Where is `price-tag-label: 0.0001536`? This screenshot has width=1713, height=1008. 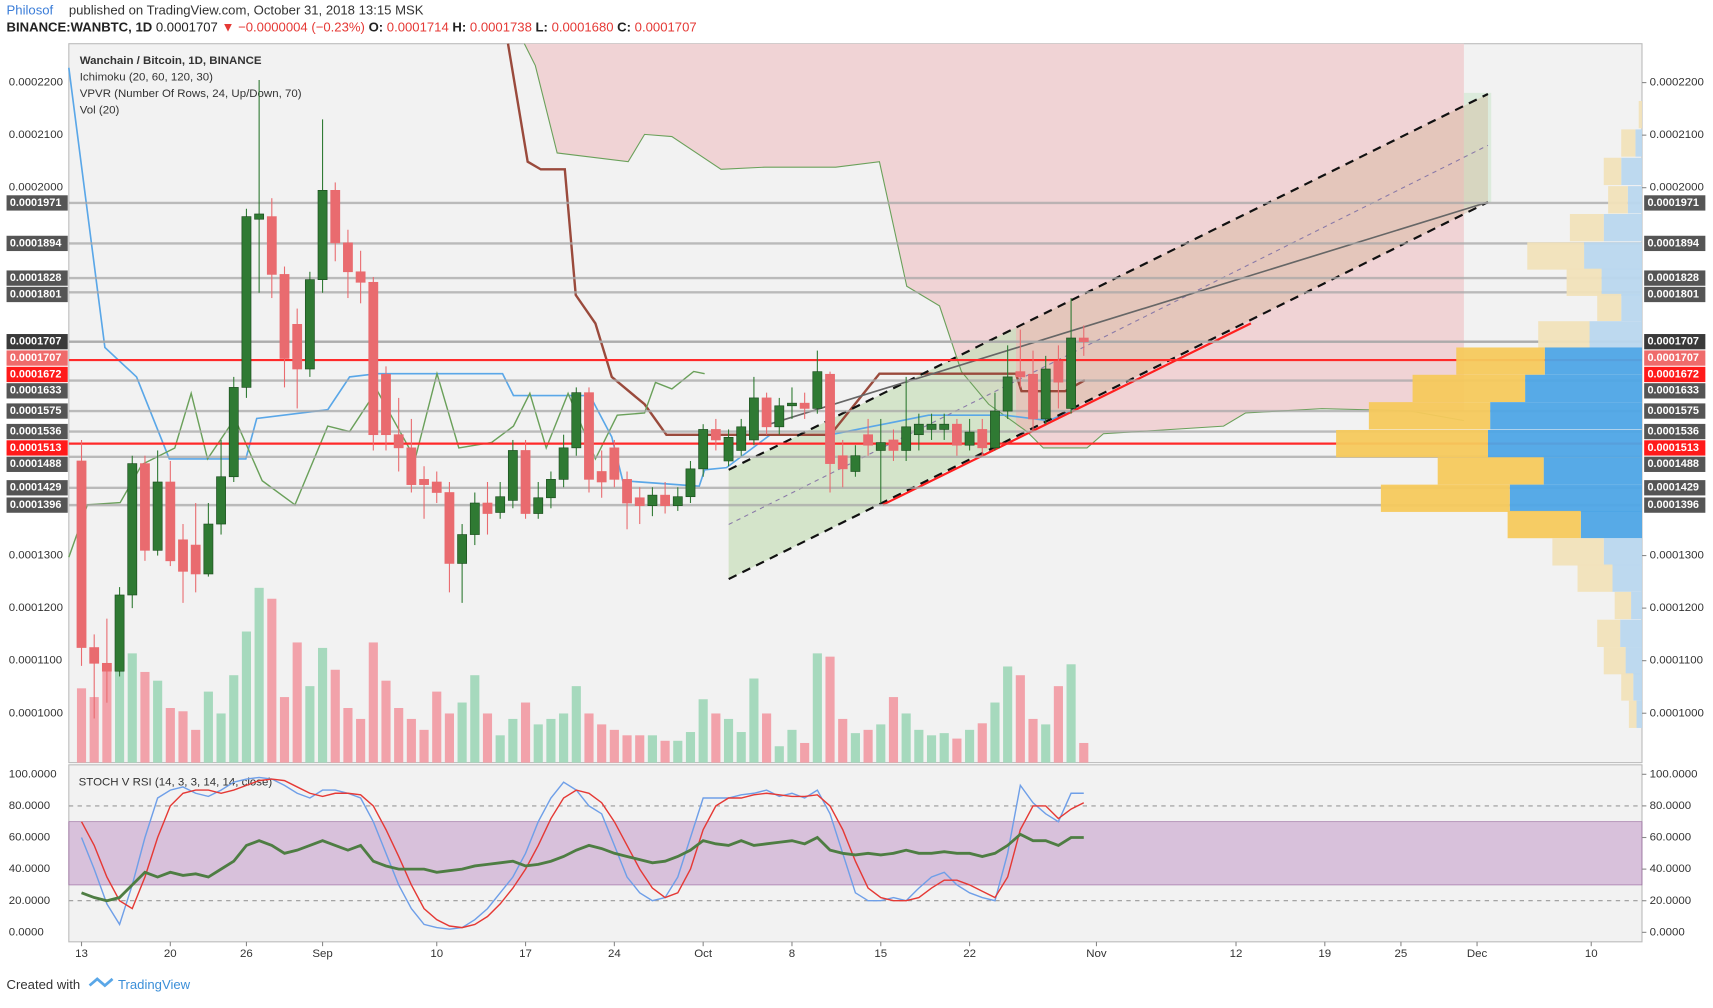 price-tag-label: 0.0001536 is located at coordinates (36, 431).